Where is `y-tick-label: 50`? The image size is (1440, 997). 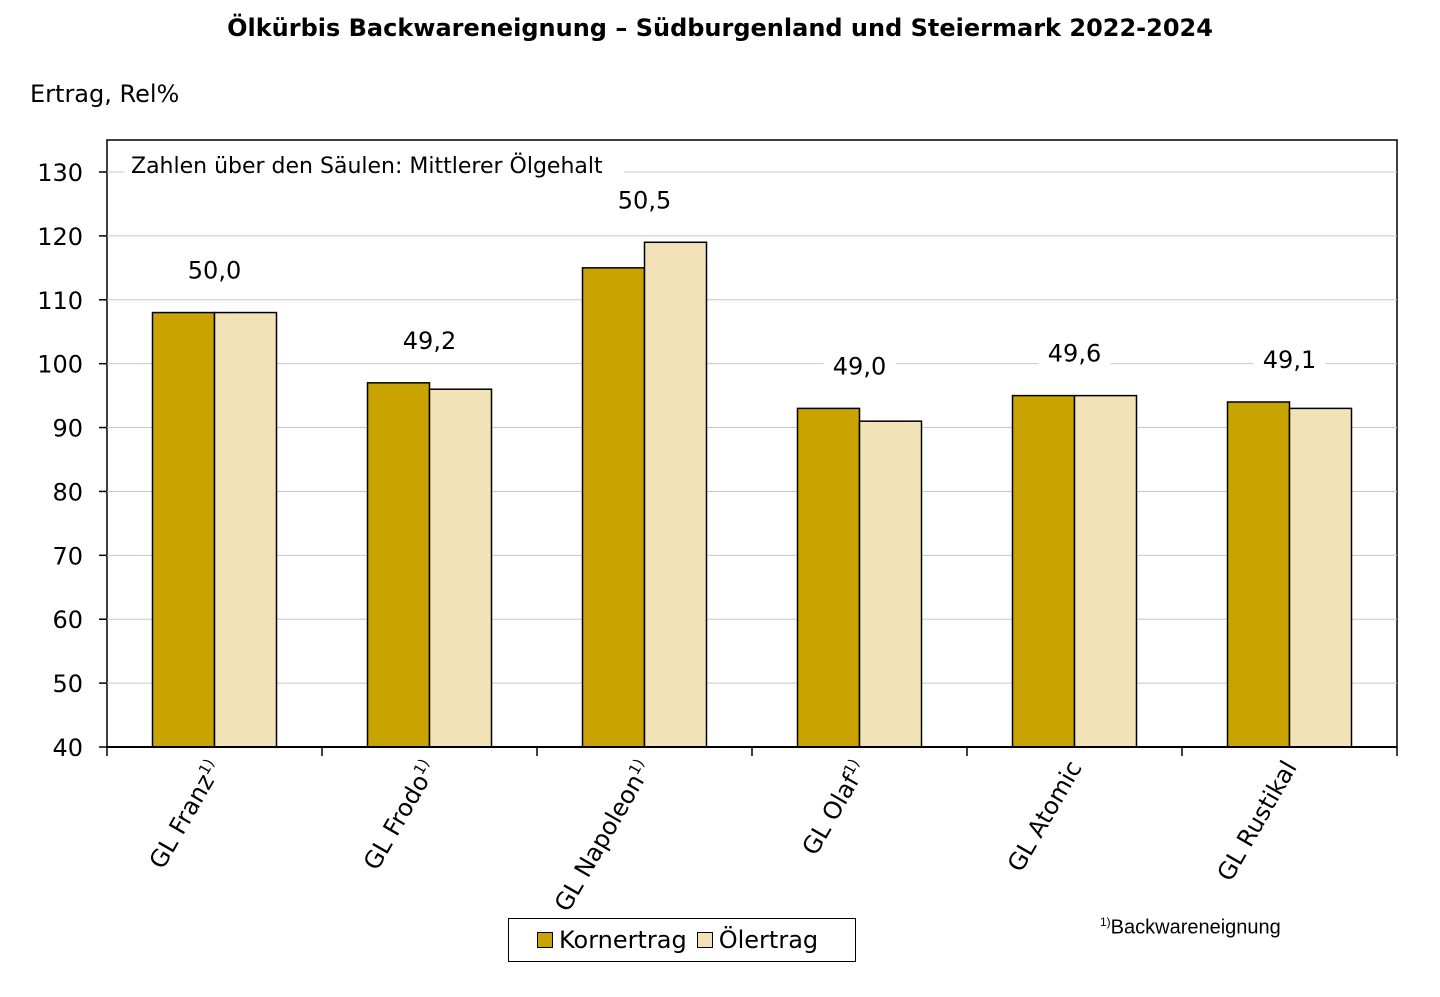
y-tick-label: 50 is located at coordinates (67, 684).